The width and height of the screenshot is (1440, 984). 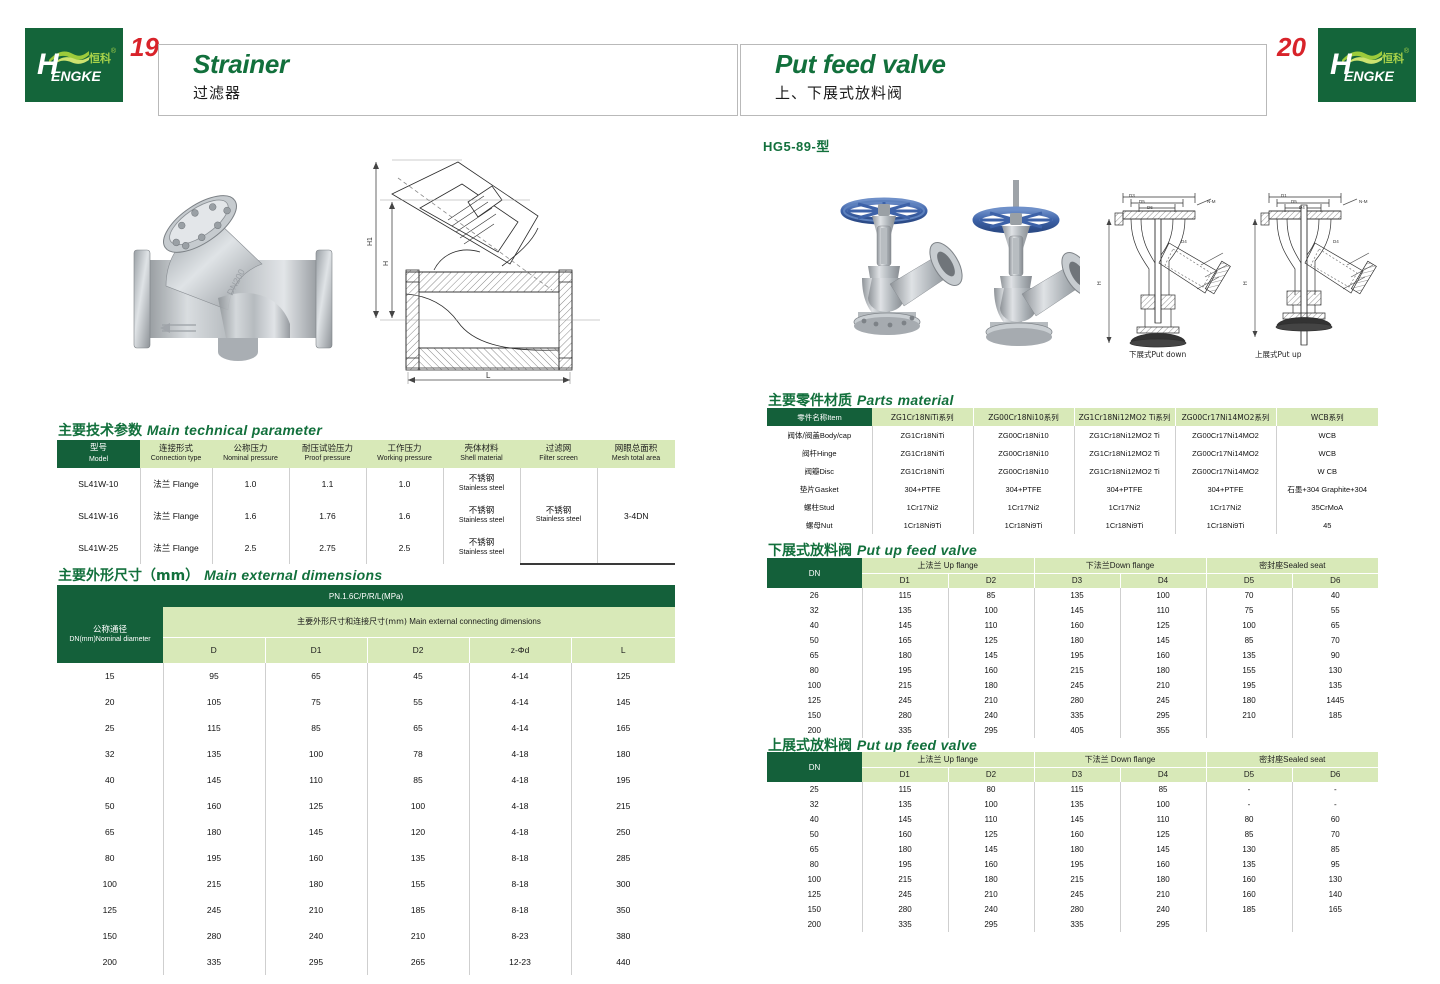 I want to click on drawing-caption-put-down: 下展式Put down, so click(x=1158, y=354).